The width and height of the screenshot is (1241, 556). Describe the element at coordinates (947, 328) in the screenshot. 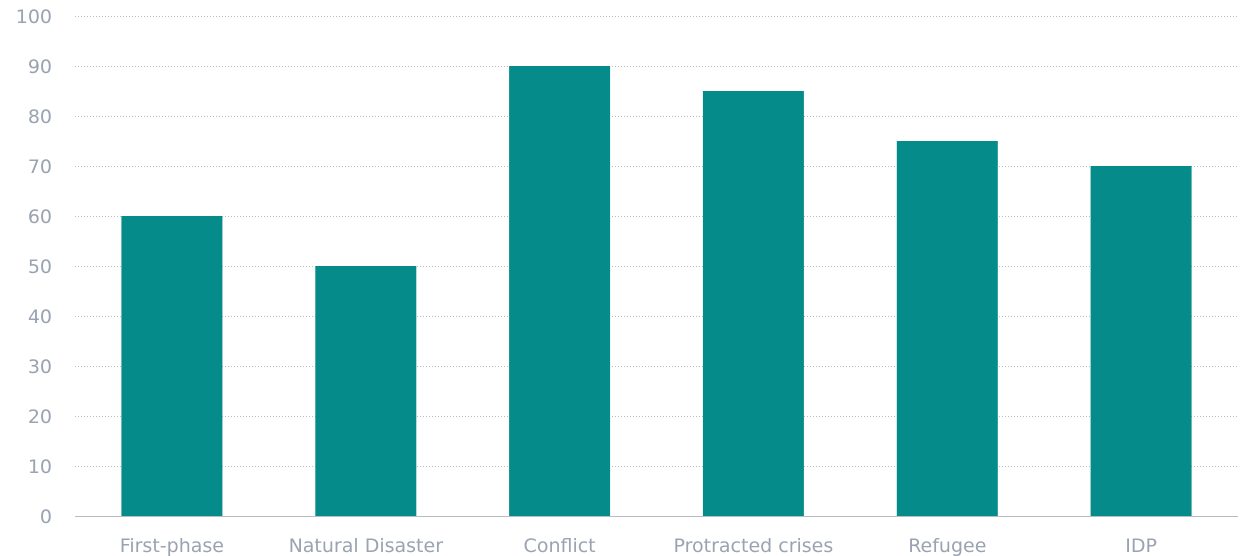

I see `bar-refugee` at that location.